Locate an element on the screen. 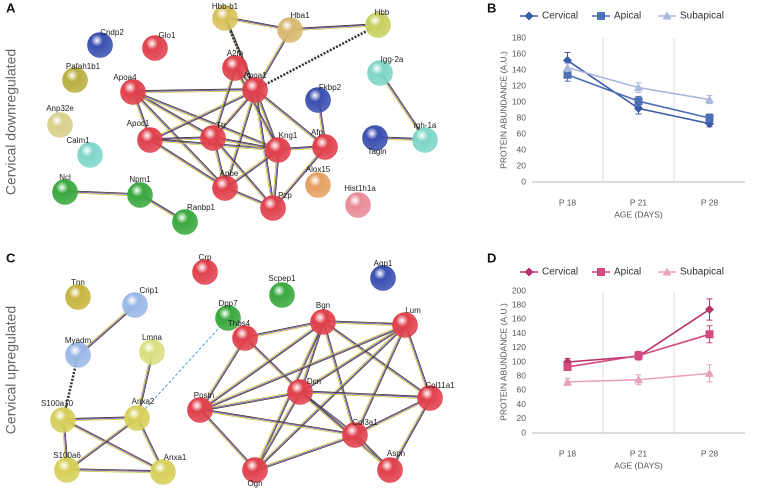  node-label: Dpp7 is located at coordinates (228, 303).